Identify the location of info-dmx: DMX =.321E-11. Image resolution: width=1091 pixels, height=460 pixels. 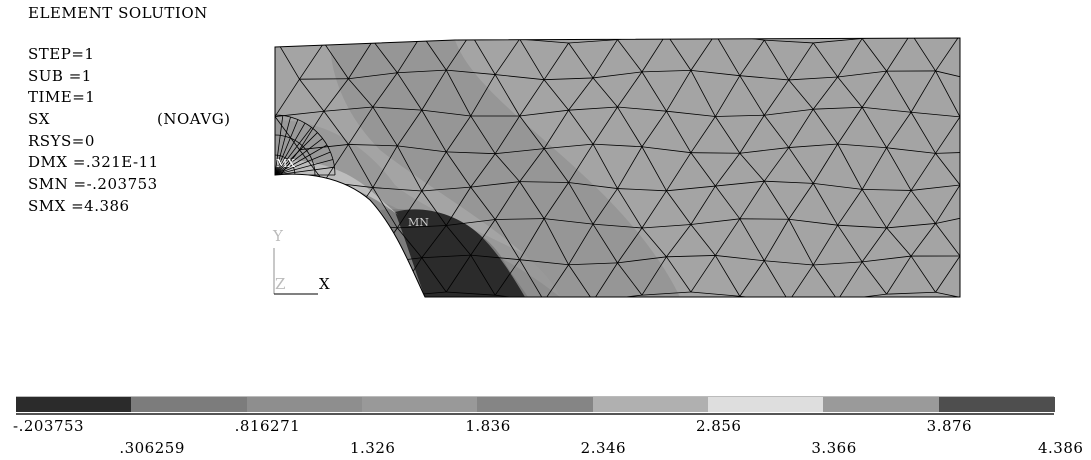
(93, 163).